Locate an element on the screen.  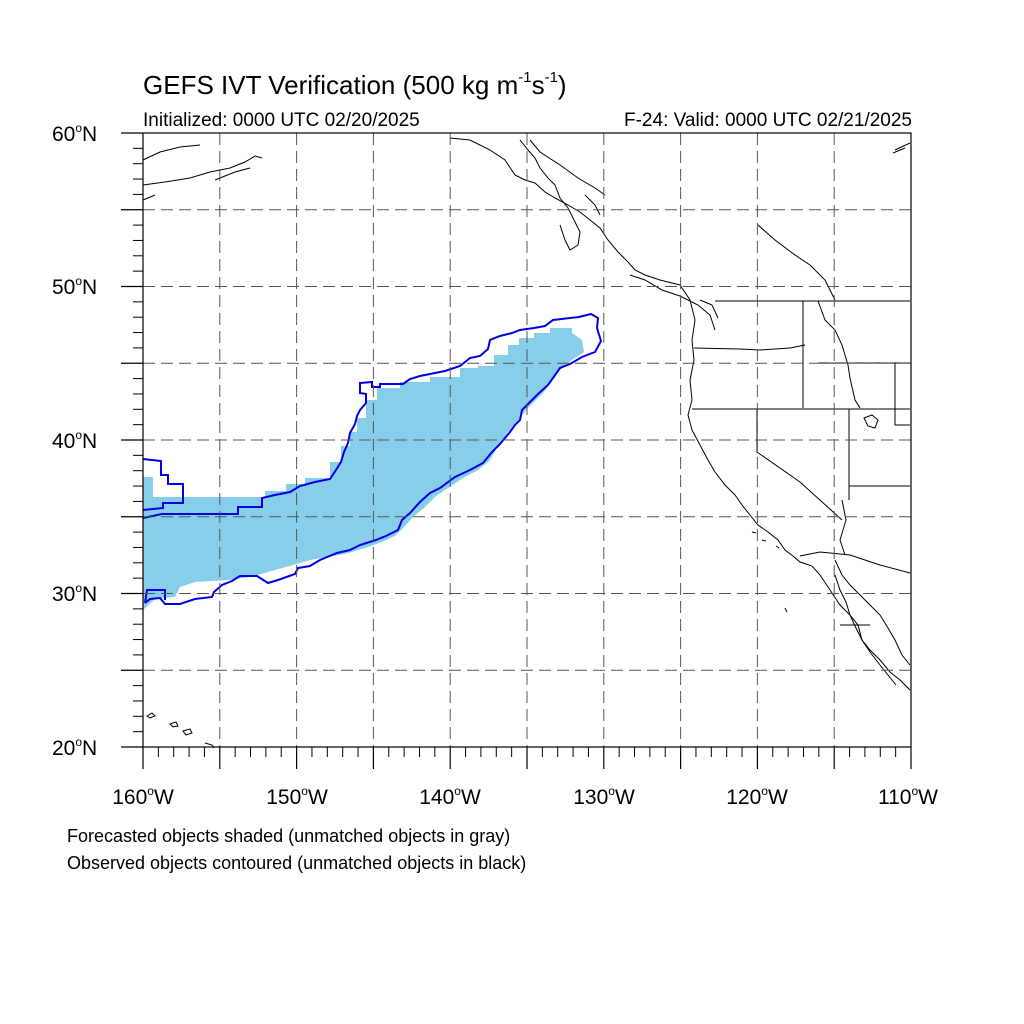
lon-label-140w: 140oW is located at coordinates (450, 796).